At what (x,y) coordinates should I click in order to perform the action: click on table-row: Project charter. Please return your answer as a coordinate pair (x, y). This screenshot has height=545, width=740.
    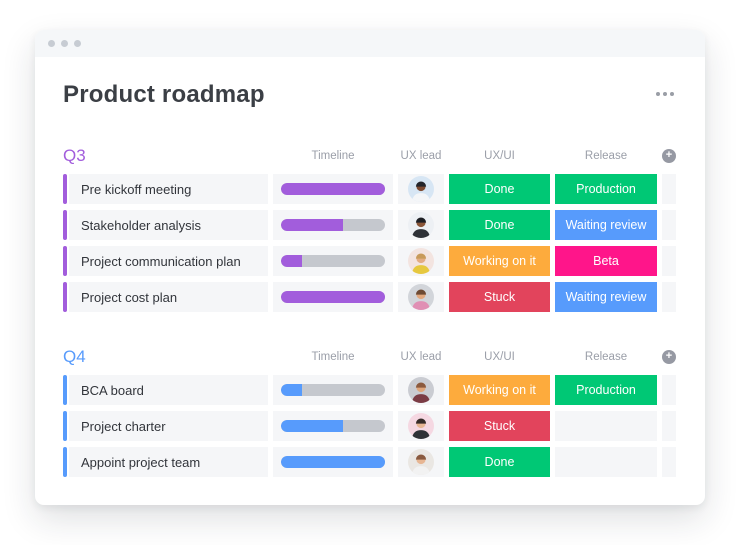
    Looking at the image, I should click on (369, 426).